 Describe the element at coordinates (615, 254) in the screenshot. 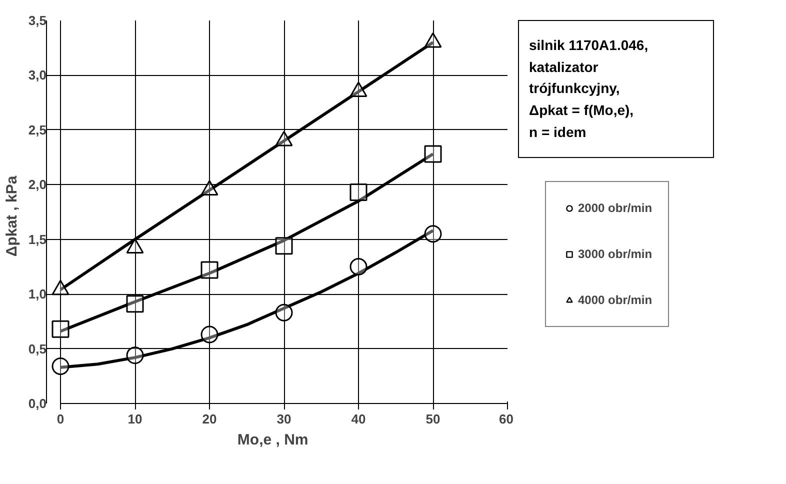

I see `legend-label: 3000 obr/min` at that location.